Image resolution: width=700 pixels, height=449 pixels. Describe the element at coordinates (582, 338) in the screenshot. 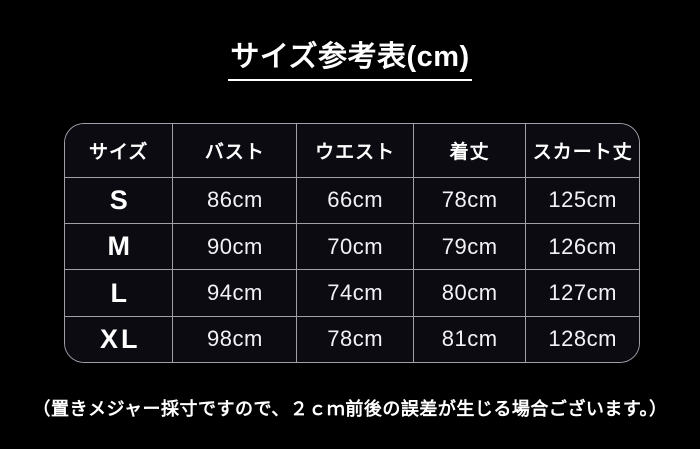

I see `value-cell: 128cm` at that location.